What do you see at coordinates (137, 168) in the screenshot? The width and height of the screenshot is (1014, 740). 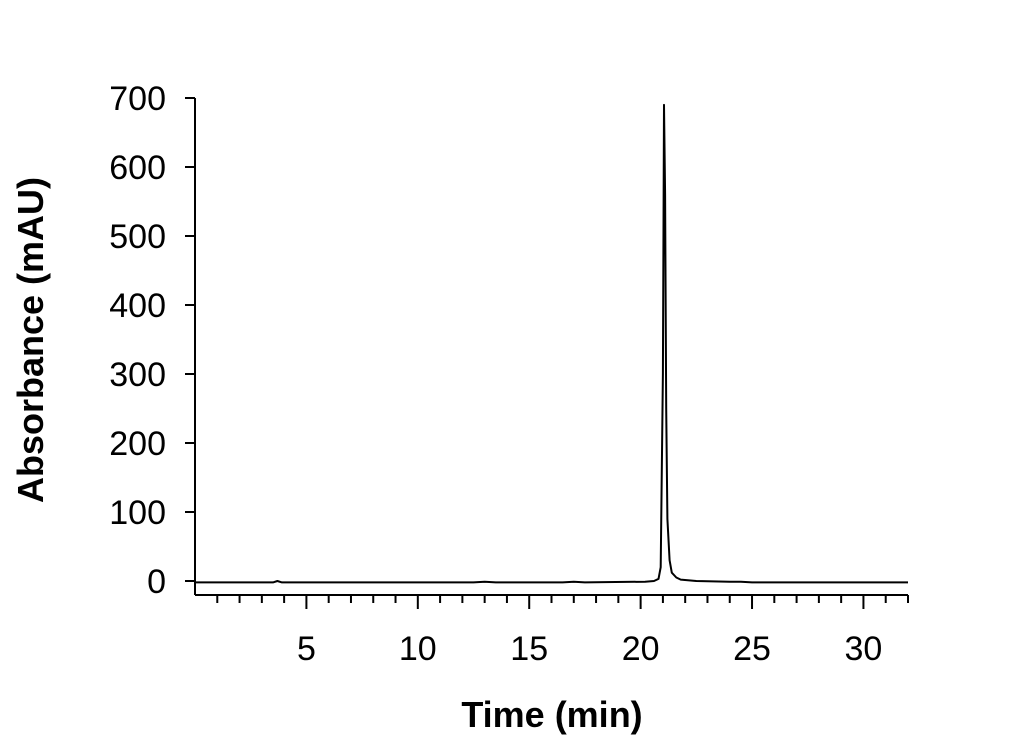 I see `y-tick-label: 600` at bounding box center [137, 168].